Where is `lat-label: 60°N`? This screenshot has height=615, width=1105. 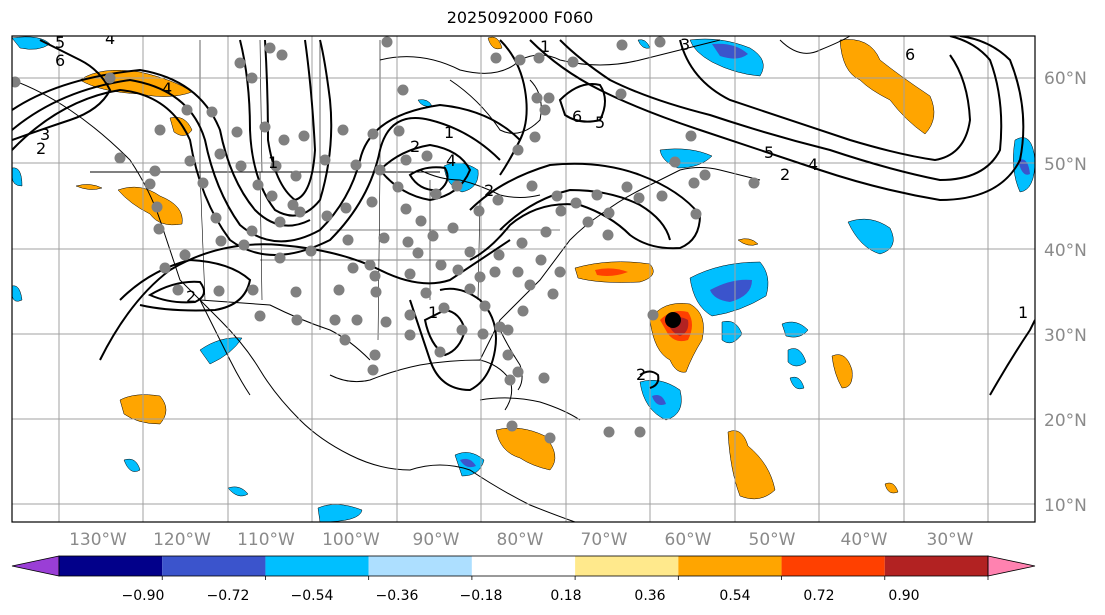
lat-label: 60°N is located at coordinates (1065, 79).